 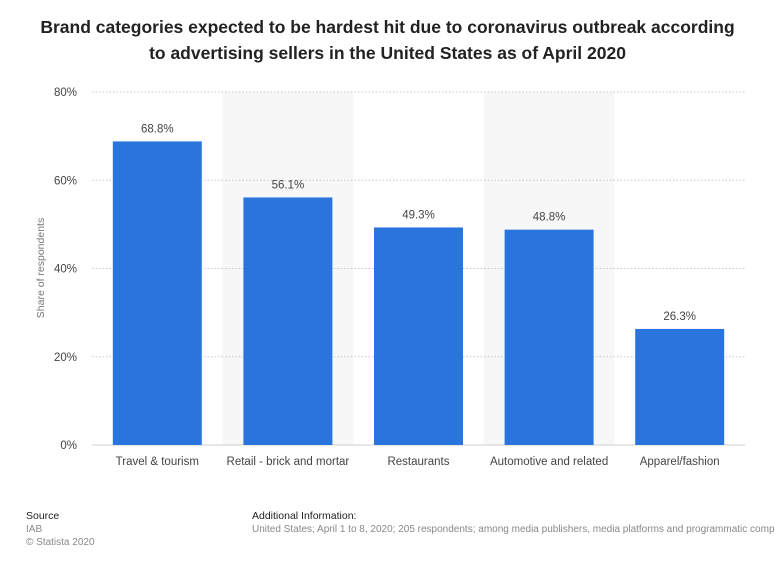 What do you see at coordinates (65, 181) in the screenshot?
I see `y-tick-label: 60%` at bounding box center [65, 181].